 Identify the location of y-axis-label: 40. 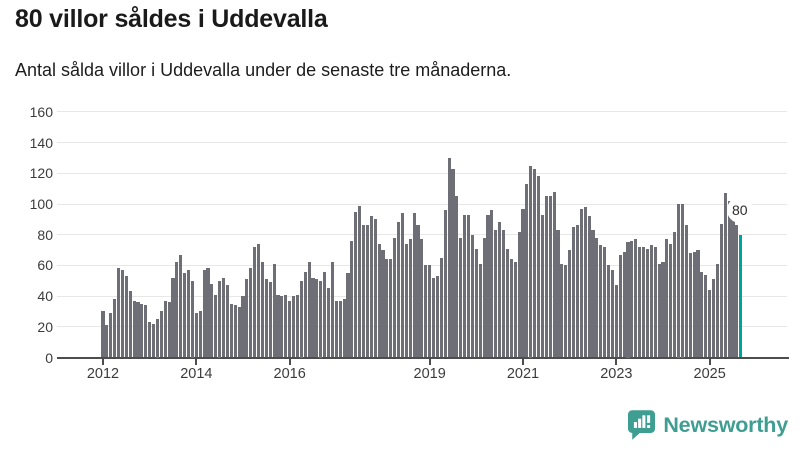
(45, 296).